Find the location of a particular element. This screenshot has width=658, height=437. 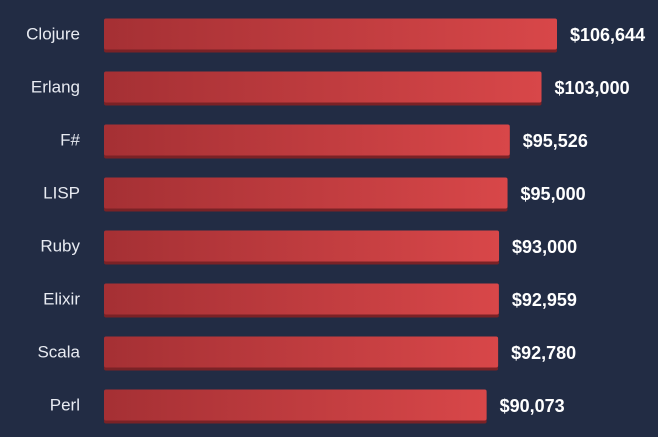

category-label: Scala is located at coordinates (58, 351).